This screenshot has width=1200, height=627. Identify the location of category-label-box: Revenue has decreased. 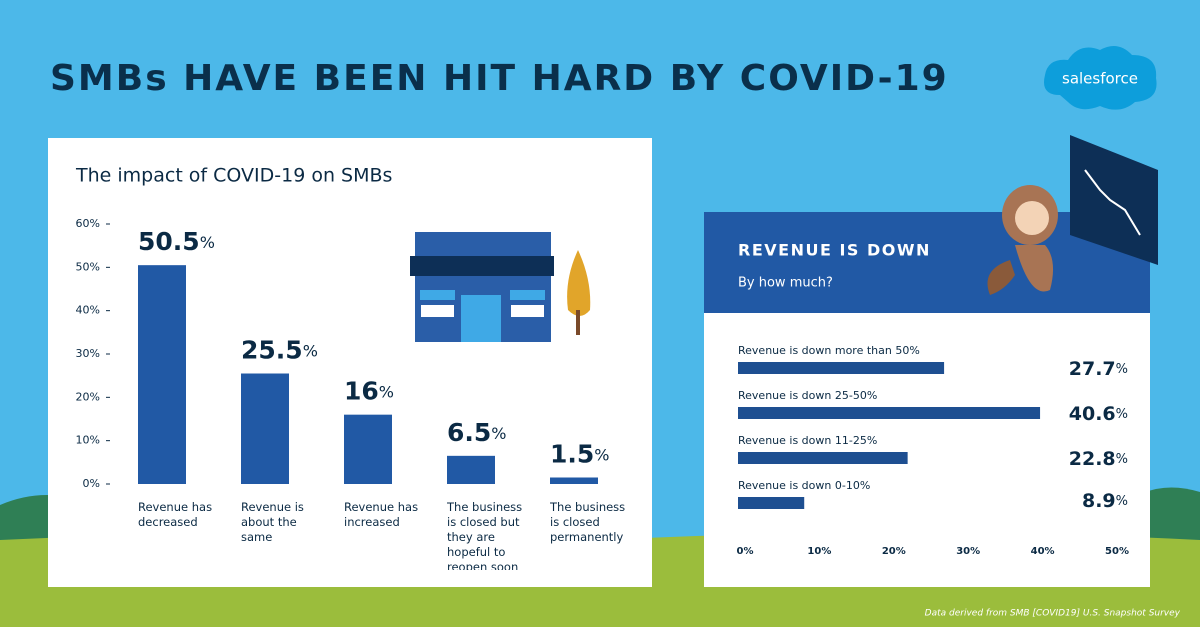
(175, 514).